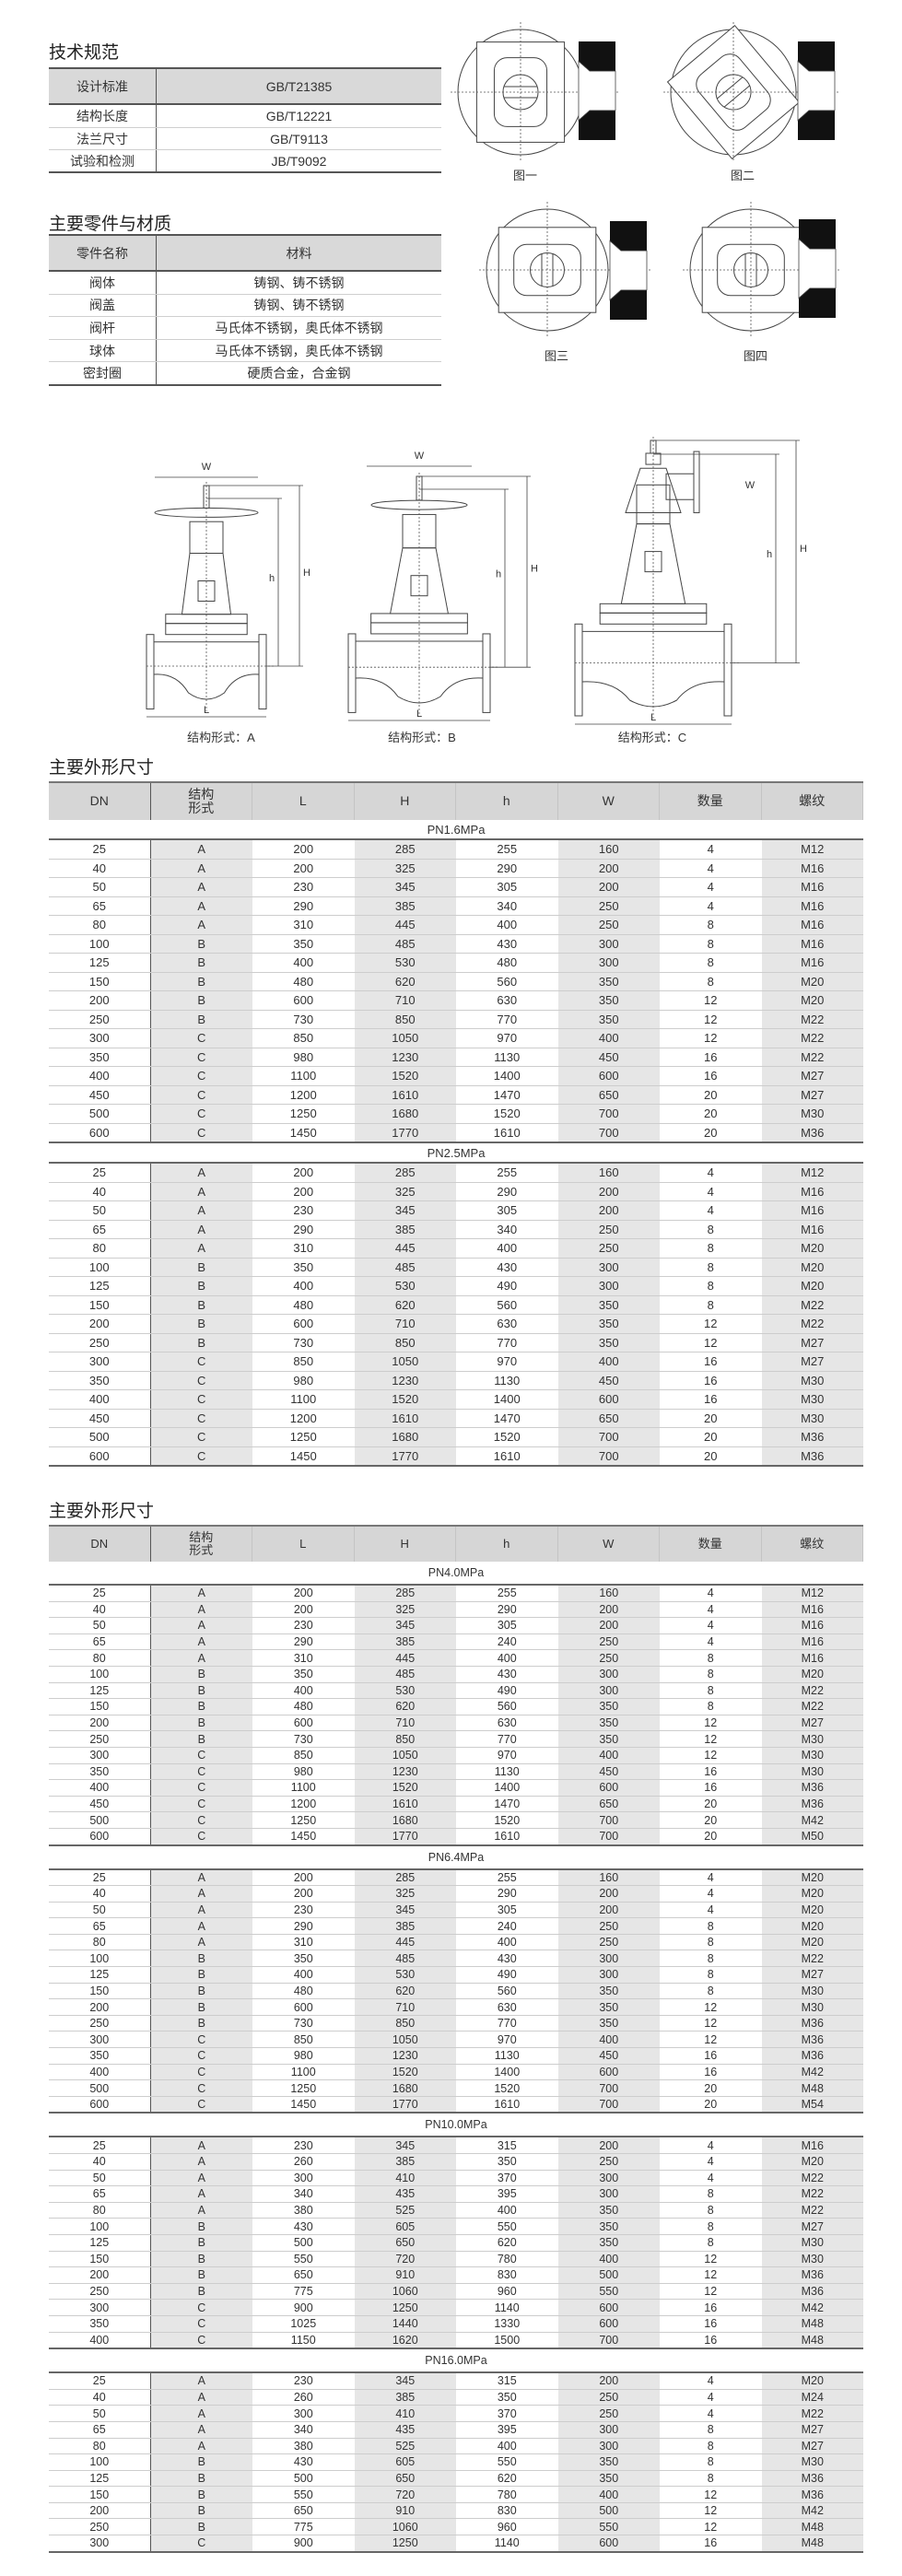 The height and width of the screenshot is (2576, 902). Describe the element at coordinates (727, 670) in the screenshot. I see `flange-right` at that location.